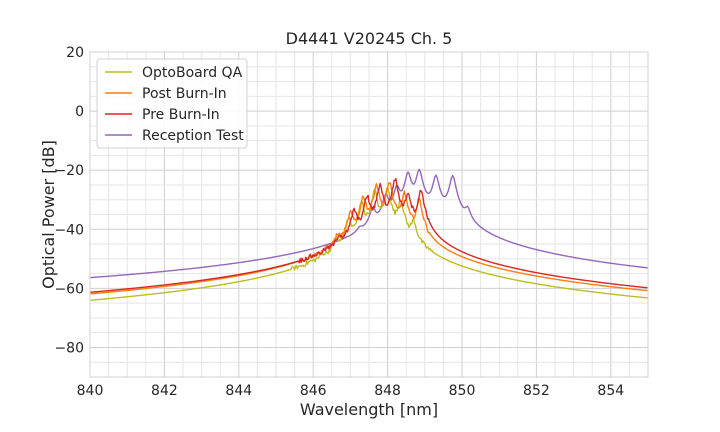 The width and height of the screenshot is (720, 432). What do you see at coordinates (192, 73) in the screenshot?
I see `legend-label: OptoBoard QA` at bounding box center [192, 73].